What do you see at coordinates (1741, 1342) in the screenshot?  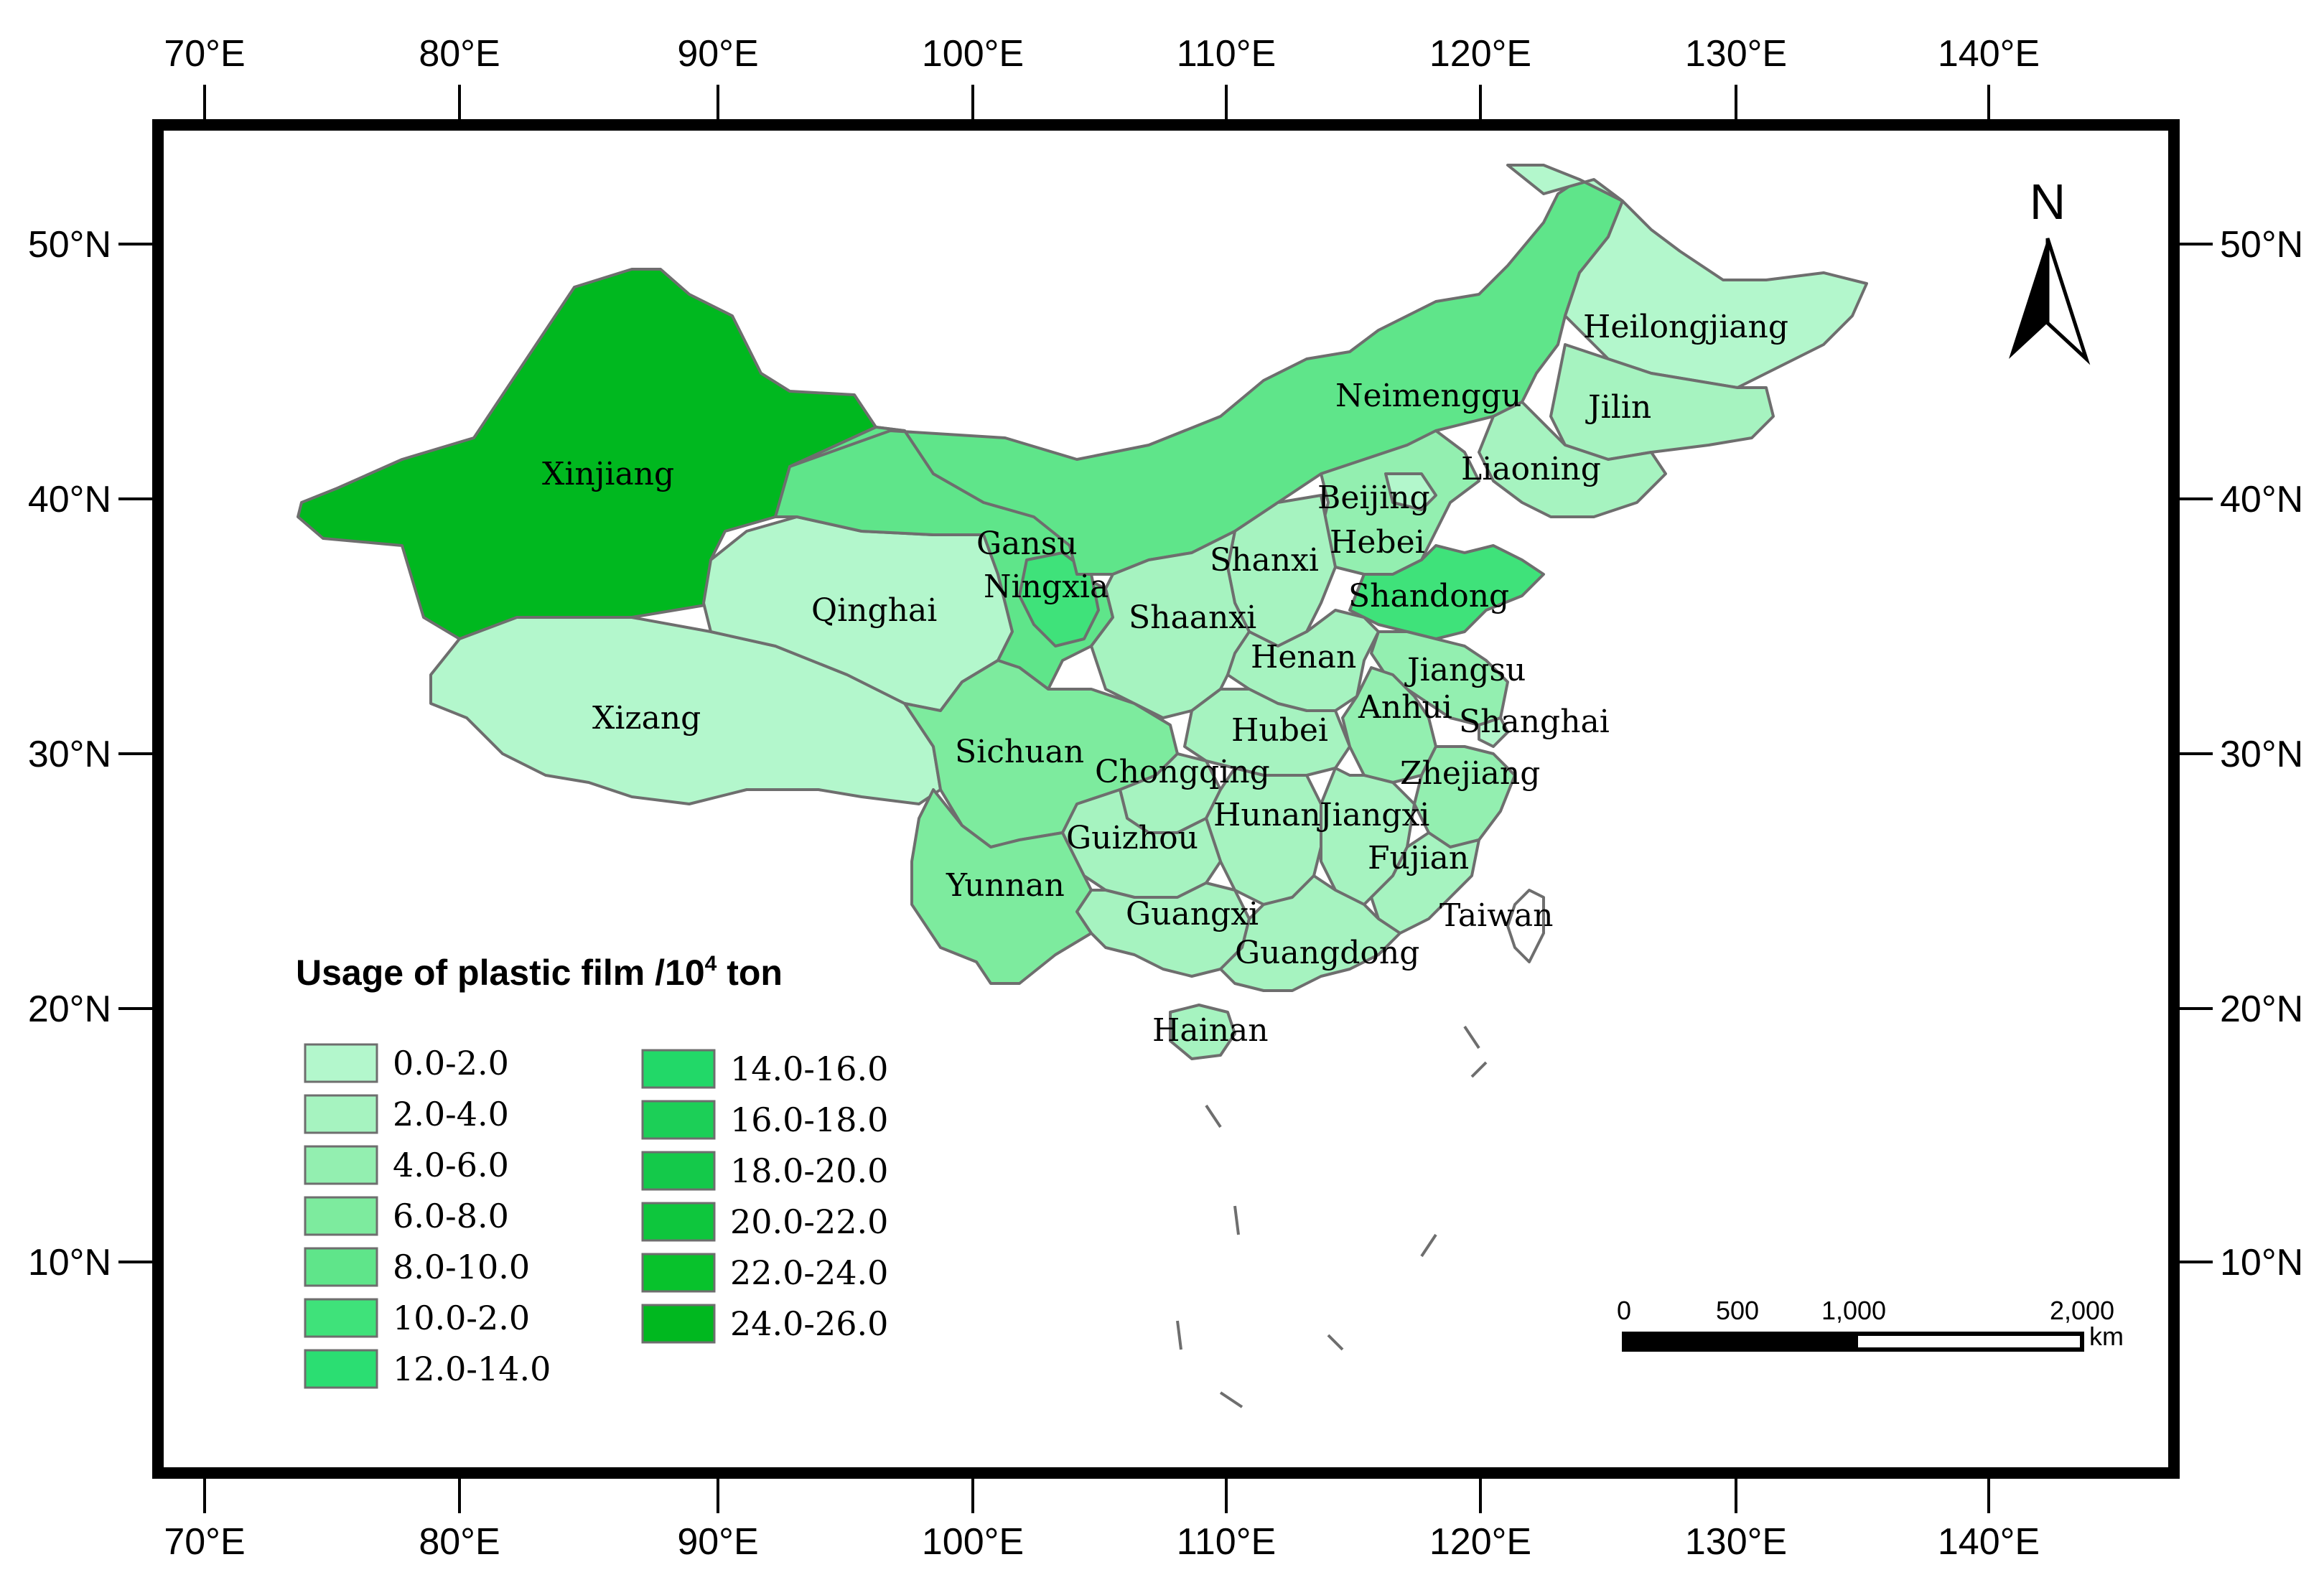 I see `scale-bar-segment-black` at bounding box center [1741, 1342].